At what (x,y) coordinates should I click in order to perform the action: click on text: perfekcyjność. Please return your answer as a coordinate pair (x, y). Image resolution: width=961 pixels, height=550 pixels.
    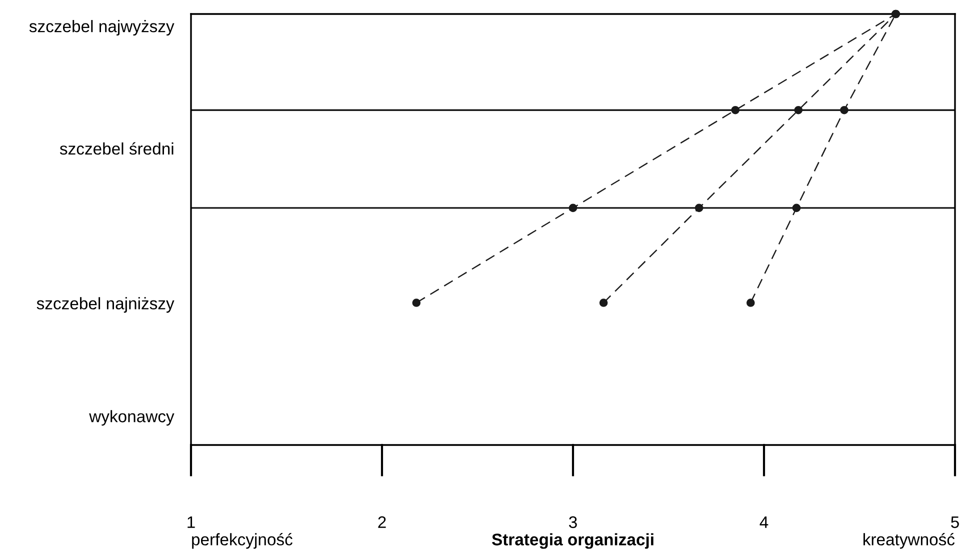
    Looking at the image, I should click on (242, 540).